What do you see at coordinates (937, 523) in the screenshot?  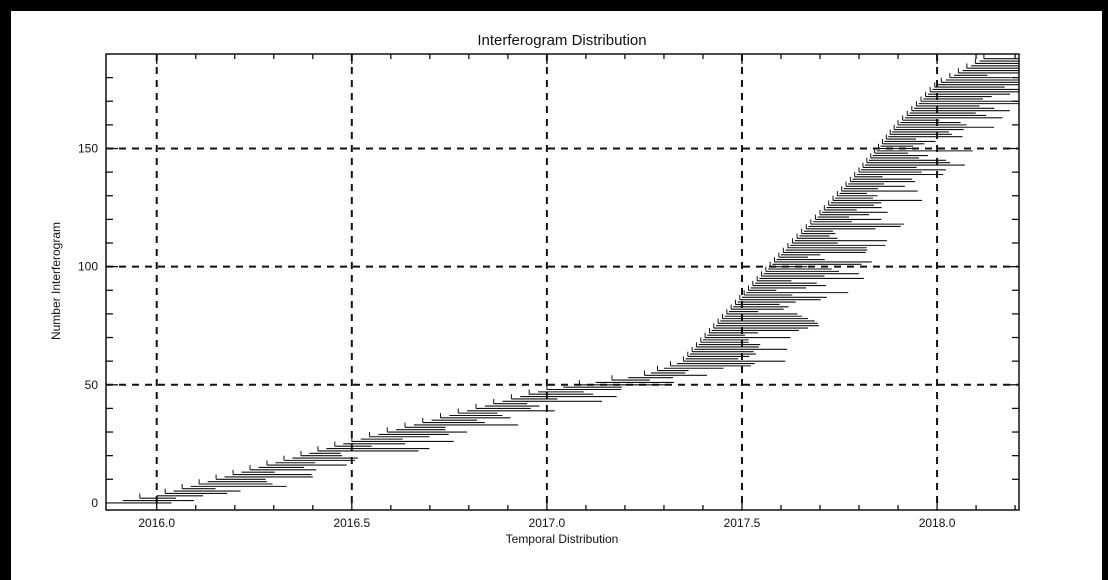 I see `x-tick-label: 2018.0` at bounding box center [937, 523].